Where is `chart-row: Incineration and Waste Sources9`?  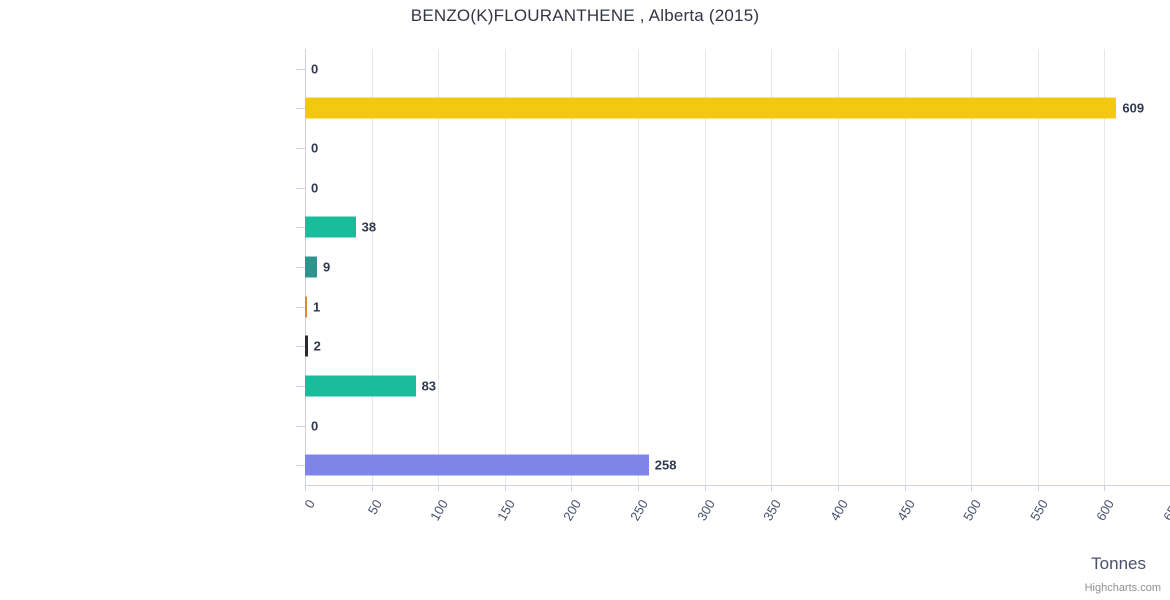
chart-row: Incineration and Waste Sources9 is located at coordinates (733, 267).